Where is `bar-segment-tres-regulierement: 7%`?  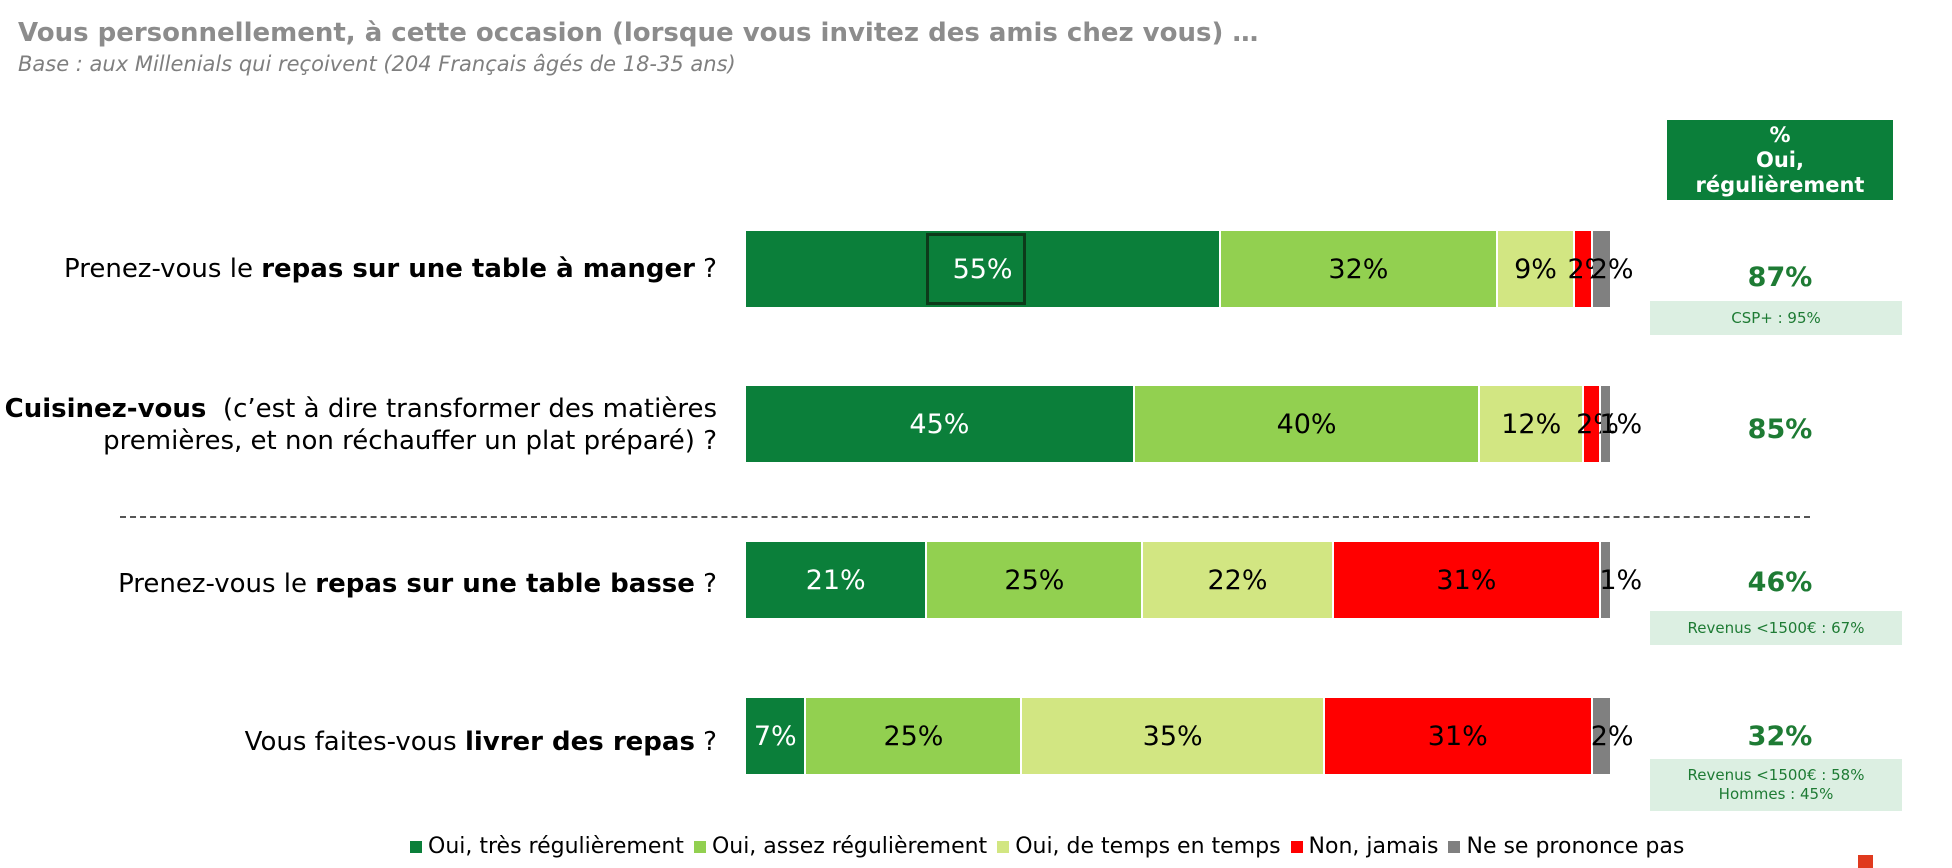
bar-segment-tres-regulierement: 7% is located at coordinates (776, 736).